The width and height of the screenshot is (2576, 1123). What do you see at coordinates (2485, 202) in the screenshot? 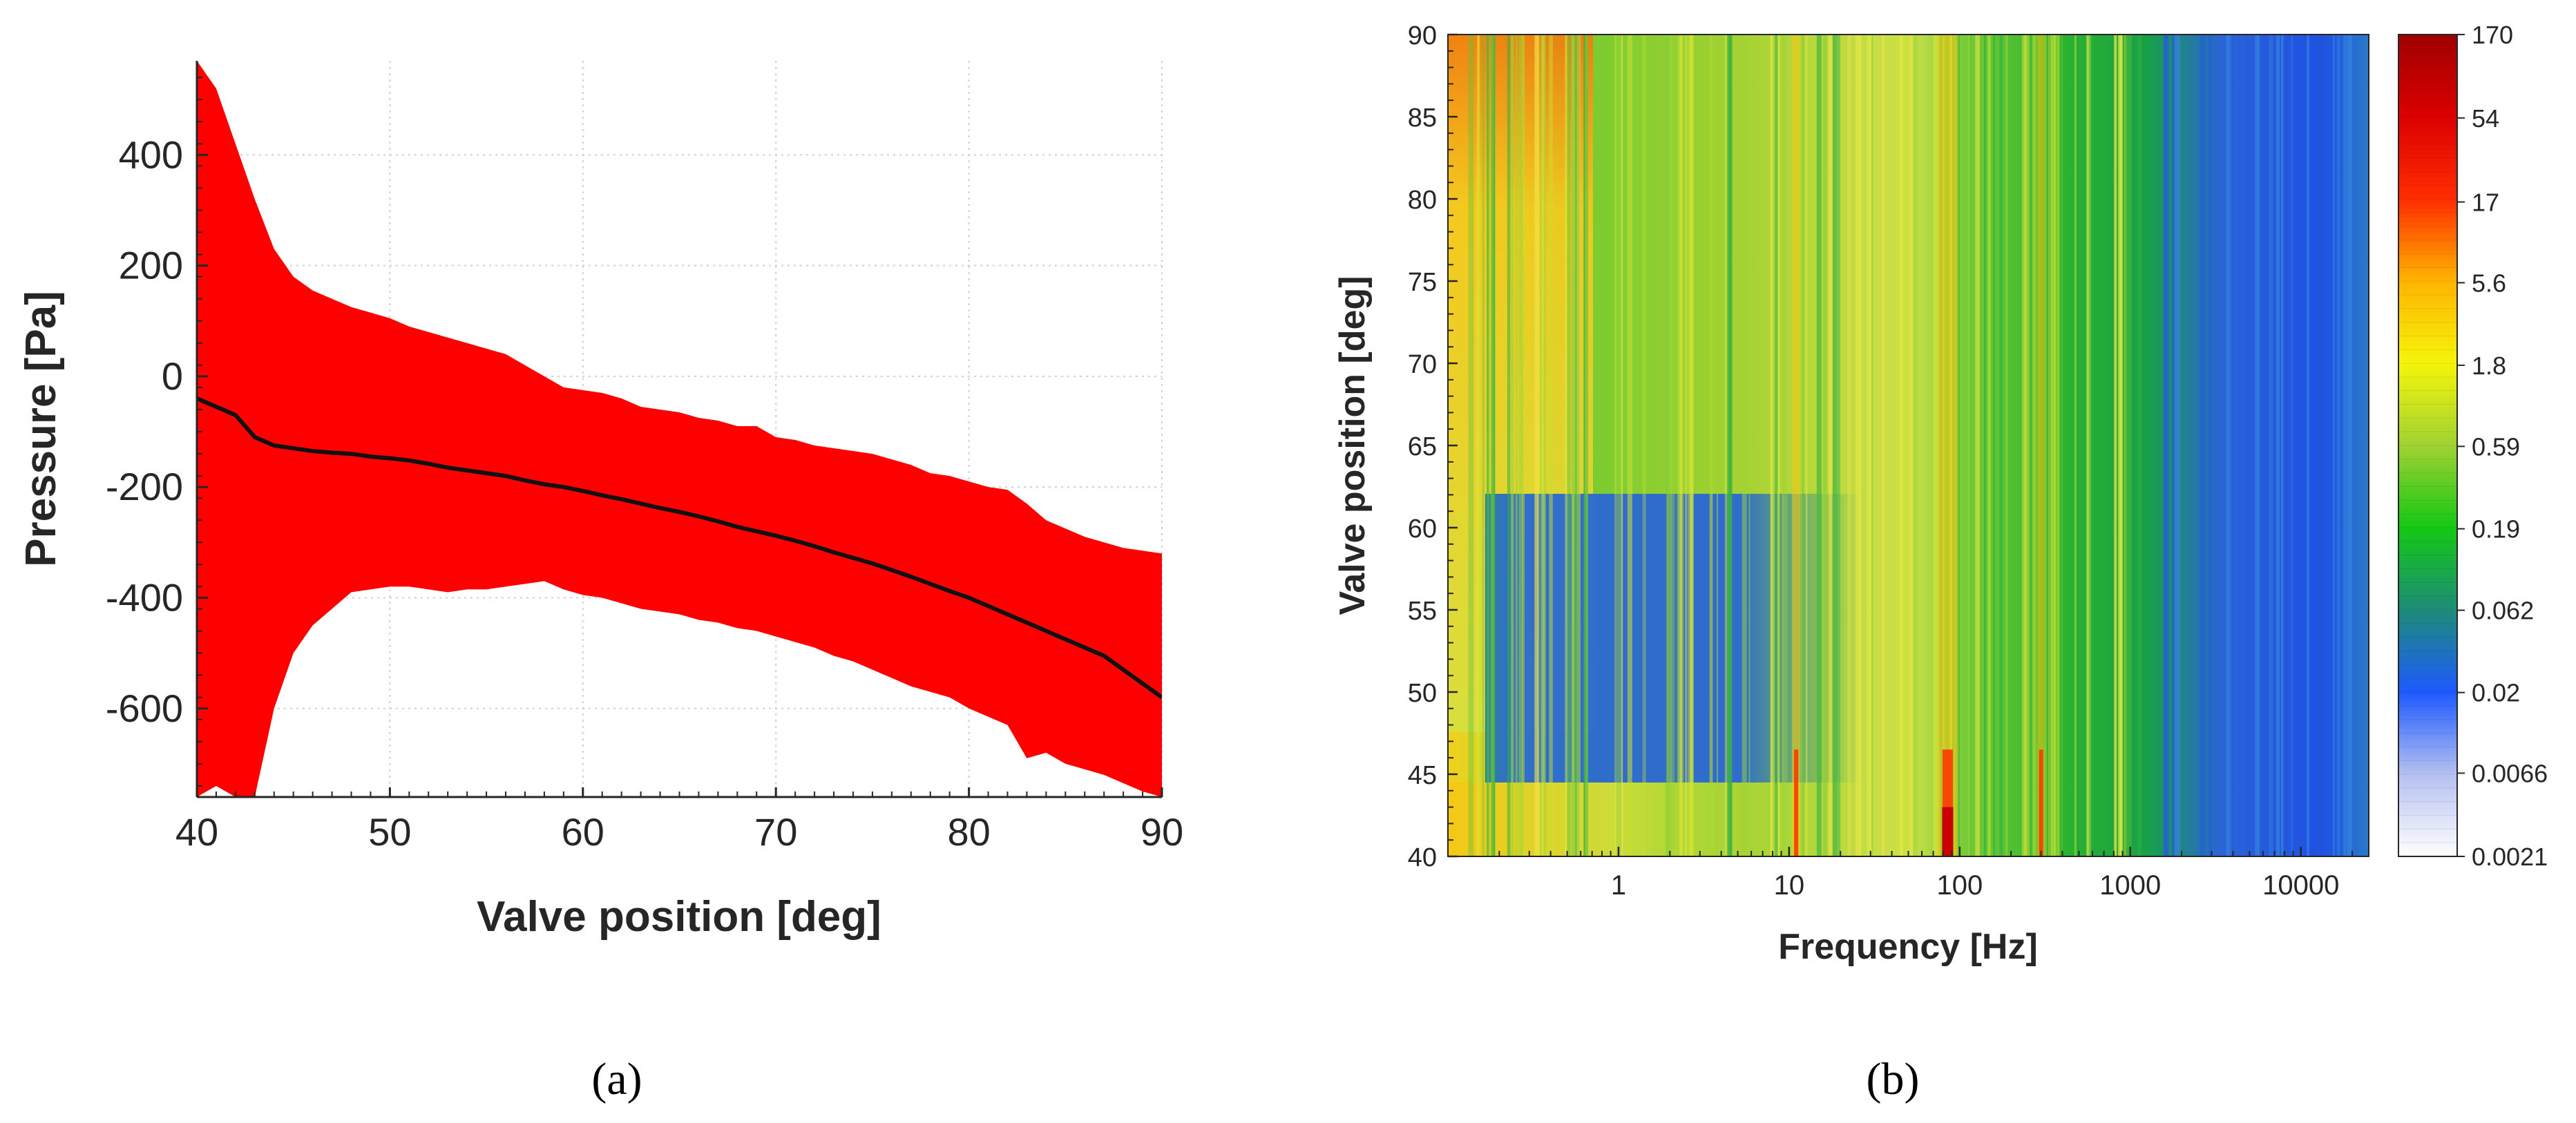
I see `colorbar-tick-label: 17` at bounding box center [2485, 202].